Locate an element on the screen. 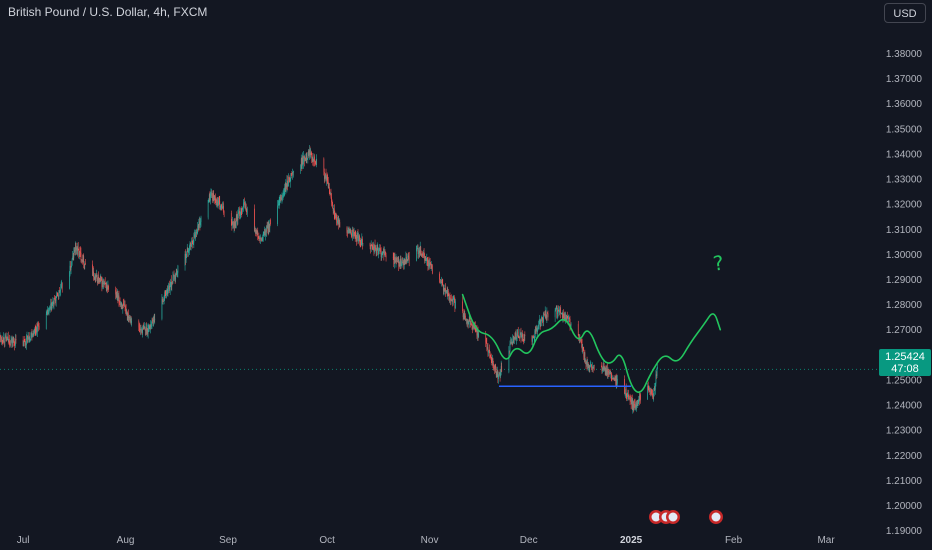  time-axis: Jul Aug Sep Oct Nov Dec 2025 Feb Mar is located at coordinates (426, 540).